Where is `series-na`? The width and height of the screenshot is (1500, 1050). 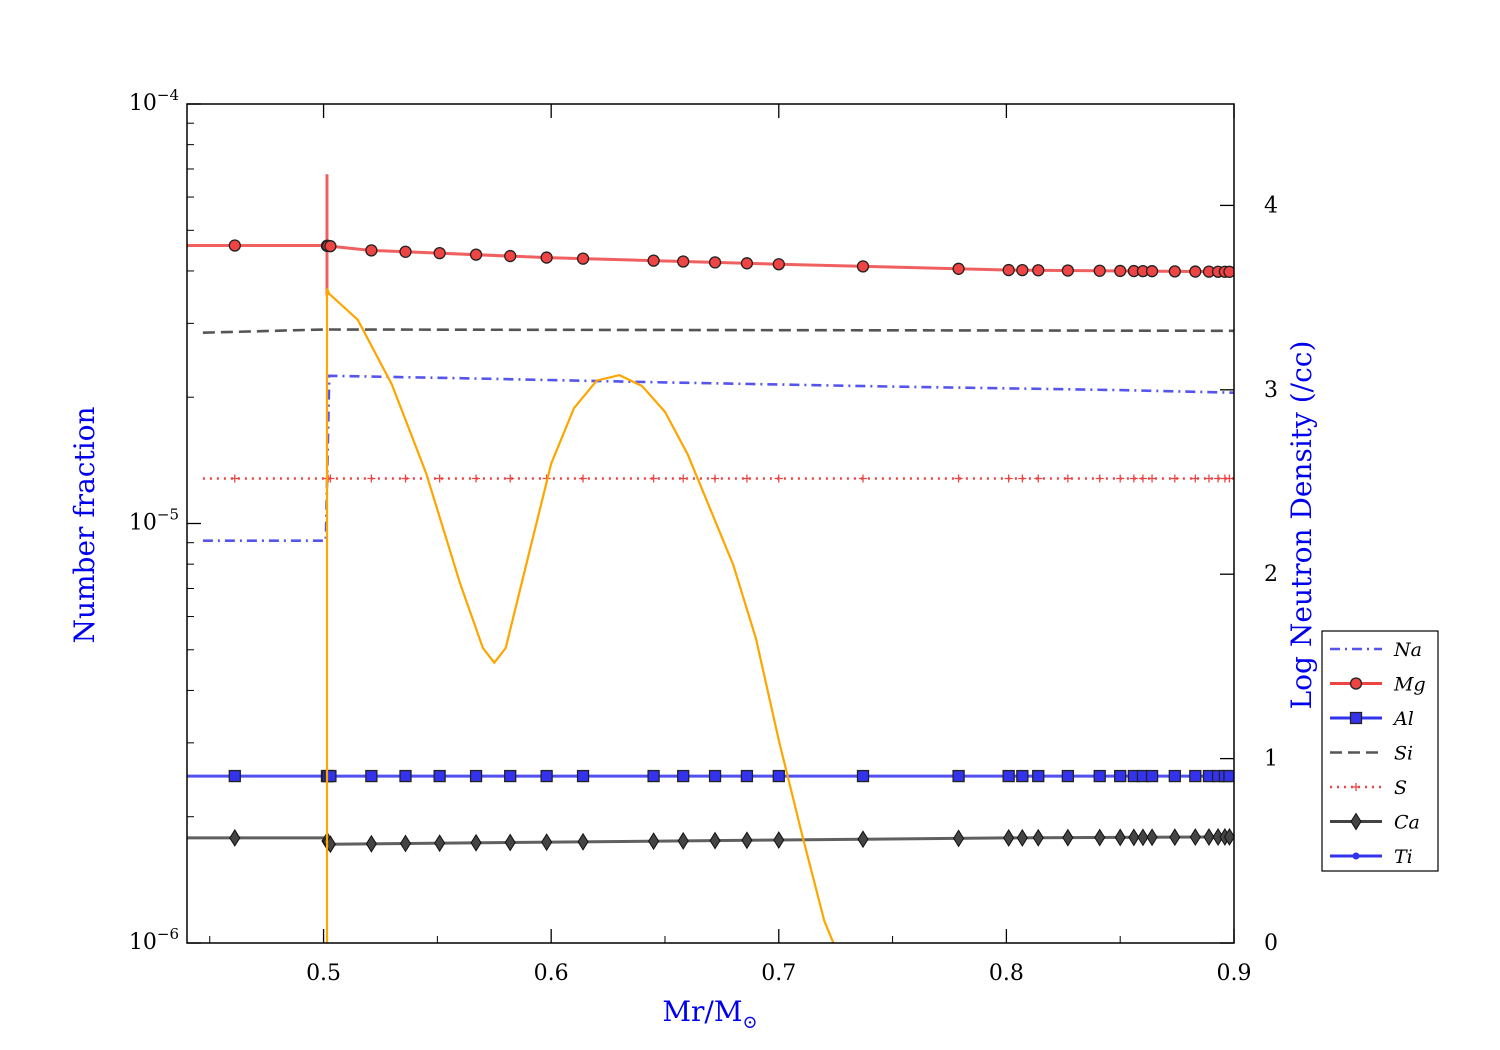
series-na is located at coordinates (718, 458).